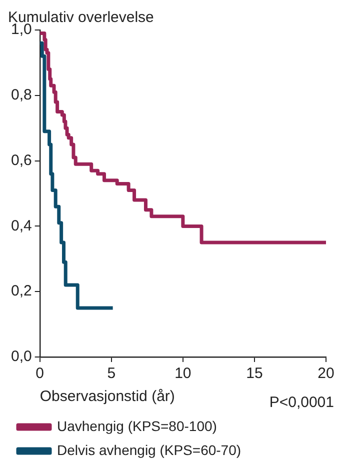 This screenshot has height=476, width=350. I want to click on x-tick-label: 10, so click(183, 373).